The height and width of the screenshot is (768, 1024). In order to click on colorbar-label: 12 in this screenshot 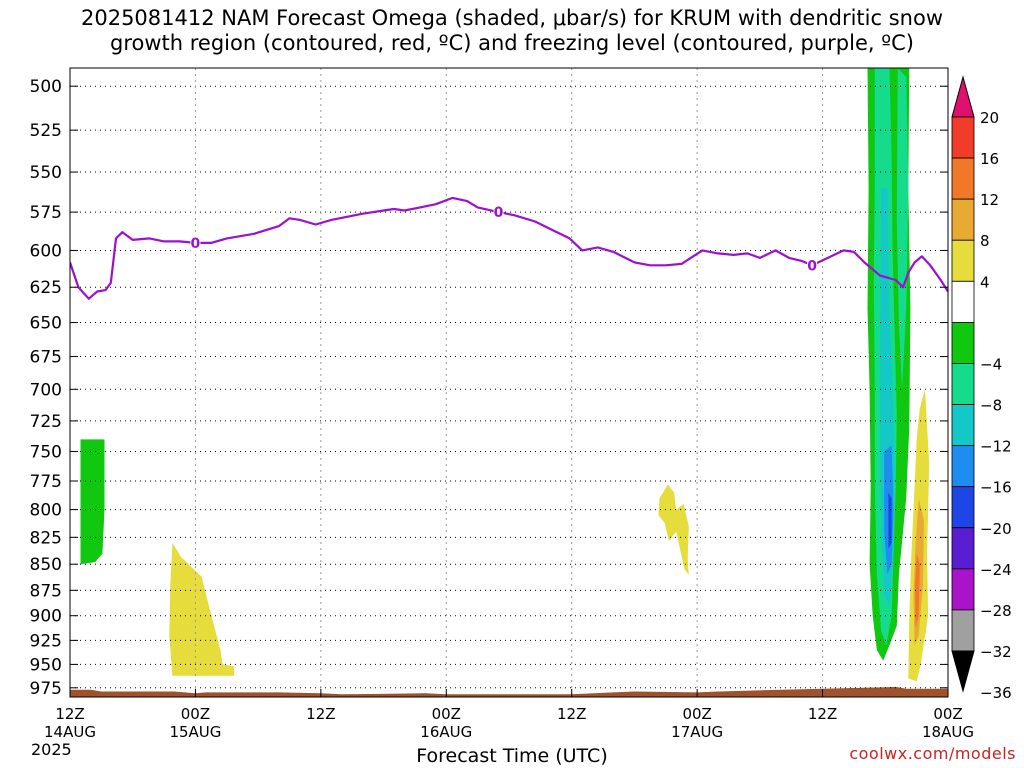, I will do `click(989, 200)`.